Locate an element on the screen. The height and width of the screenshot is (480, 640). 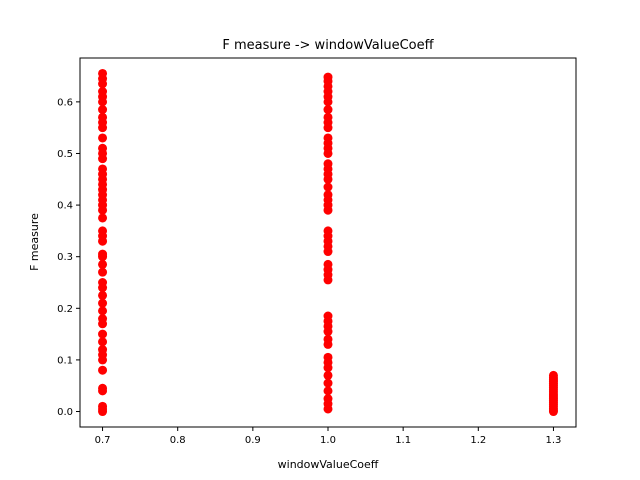
x-axis-label: windowValueCoeff is located at coordinates (328, 464).